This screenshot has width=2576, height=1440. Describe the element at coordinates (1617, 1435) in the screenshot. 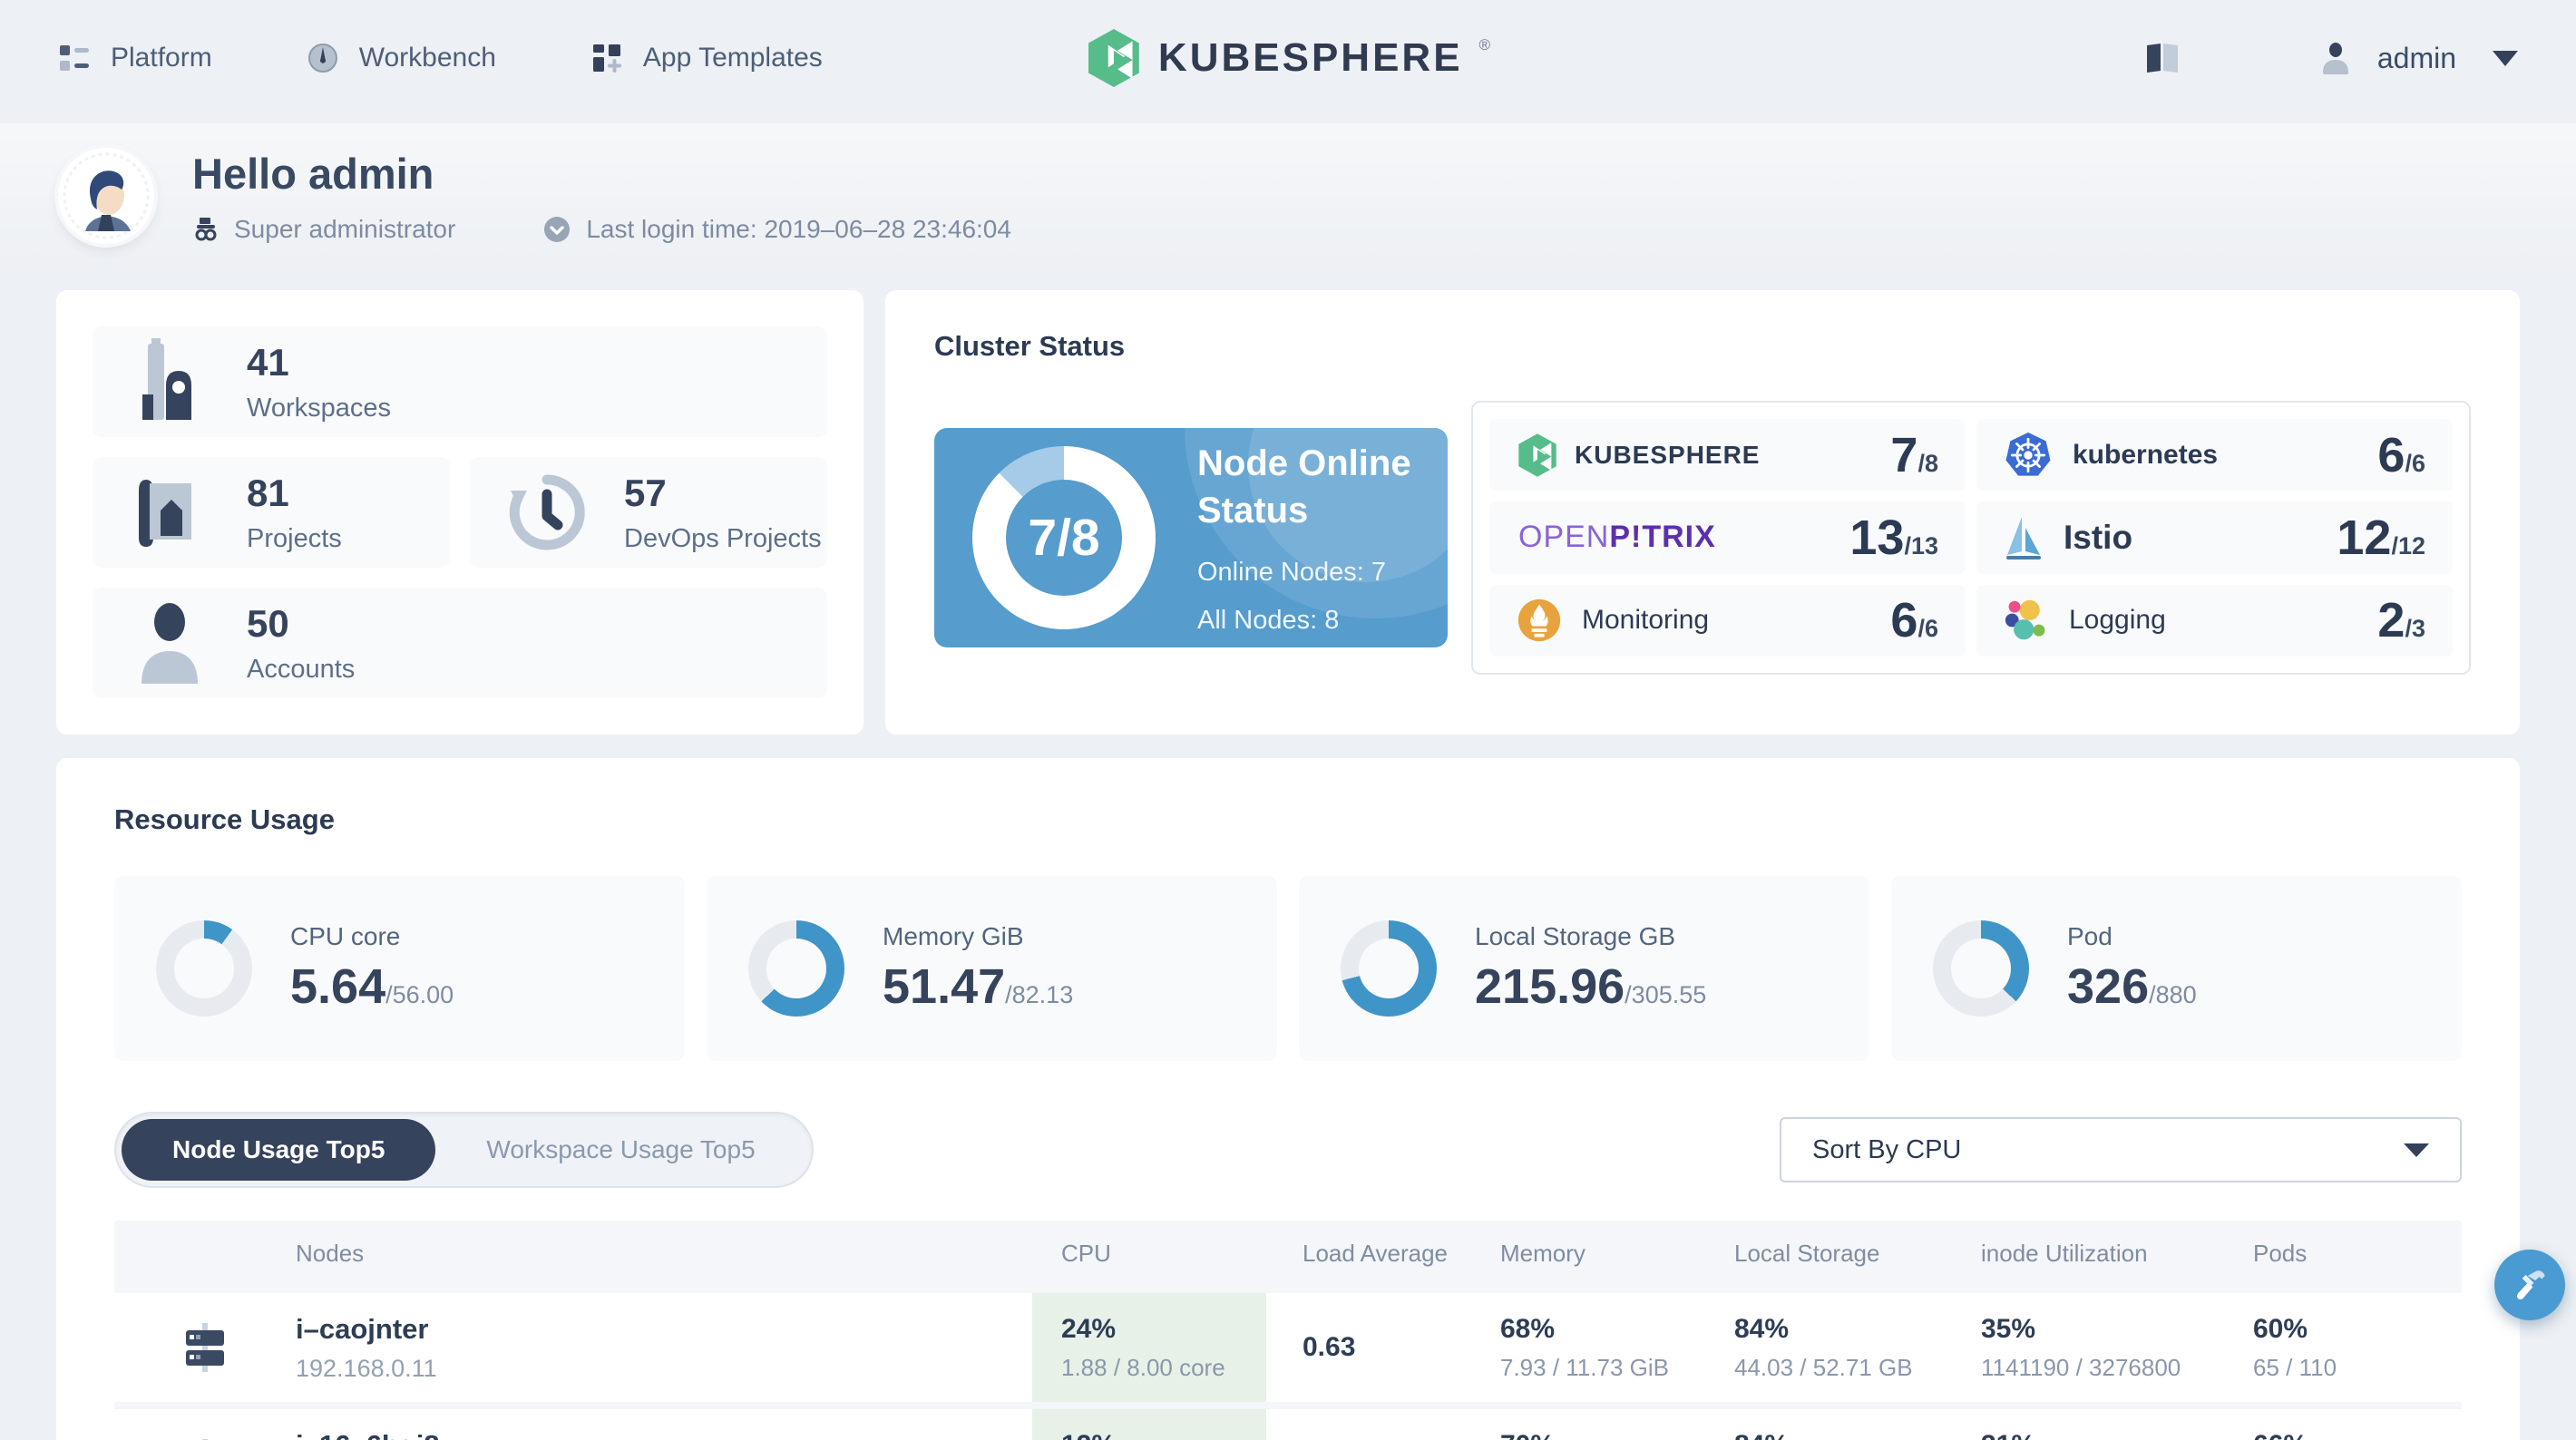

I see `memory-percent: 70%` at that location.